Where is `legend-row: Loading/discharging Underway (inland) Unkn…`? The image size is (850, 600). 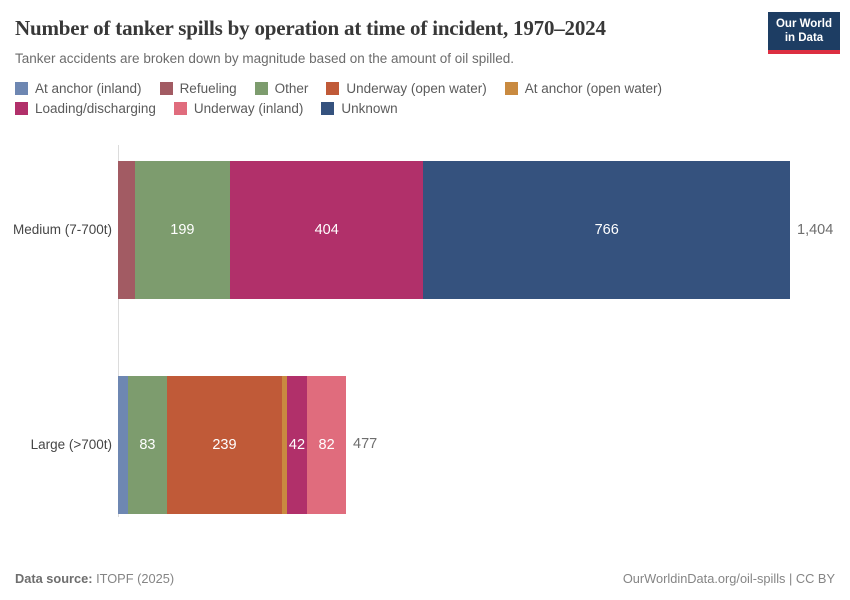 legend-row: Loading/discharging Underway (inland) Unkn… is located at coordinates (375, 108).